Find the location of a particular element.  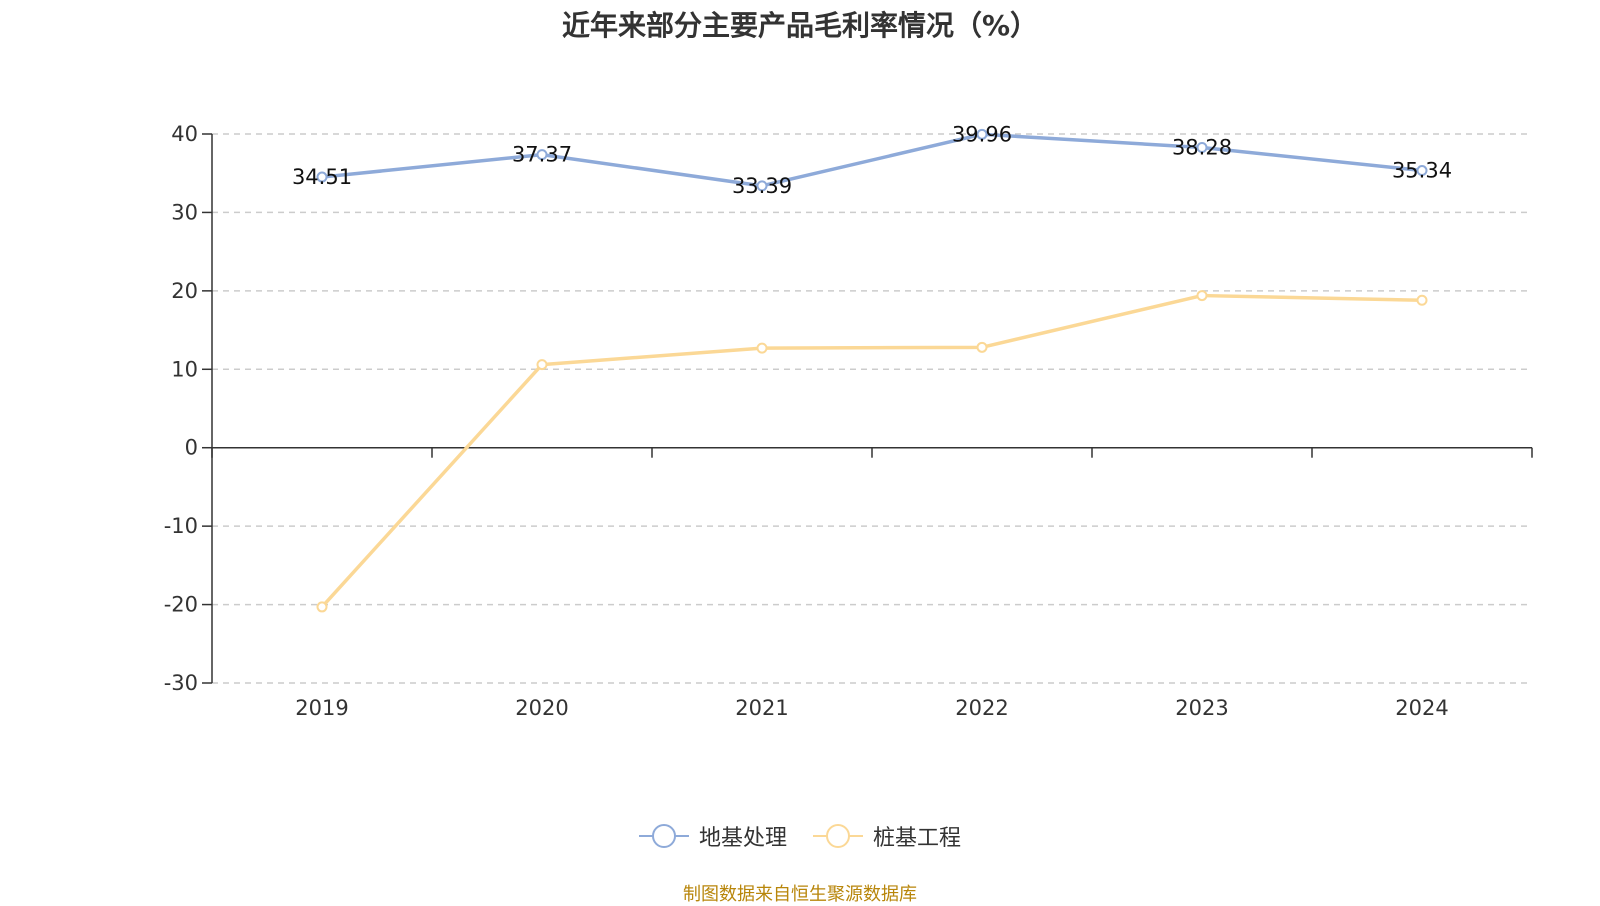

x-tick-label: 2019 is located at coordinates (321, 708).